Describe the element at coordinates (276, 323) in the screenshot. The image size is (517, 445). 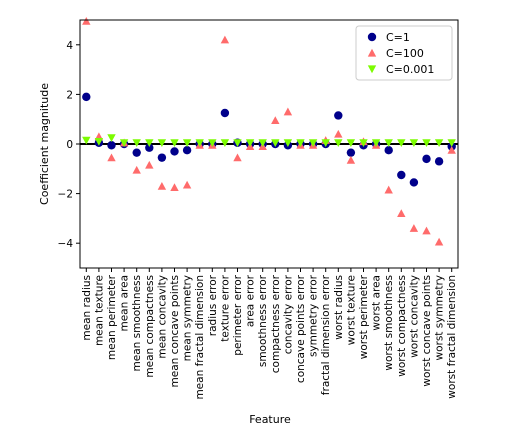
I see `x-tick-label: compactness error` at that location.